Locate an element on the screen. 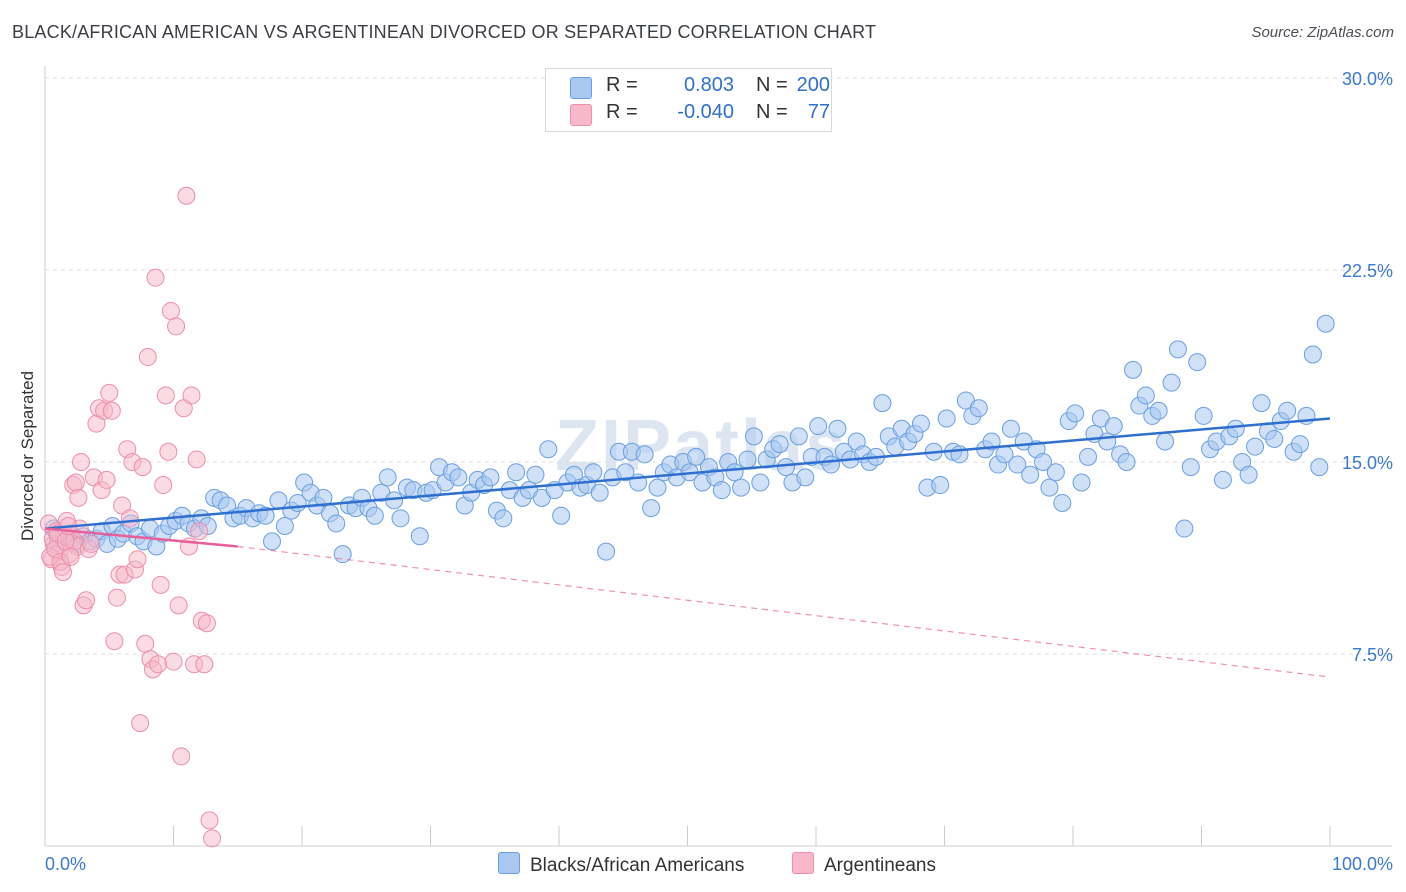 The width and height of the screenshot is (1406, 892). legend-r-value: 0.803 is located at coordinates (708, 85).